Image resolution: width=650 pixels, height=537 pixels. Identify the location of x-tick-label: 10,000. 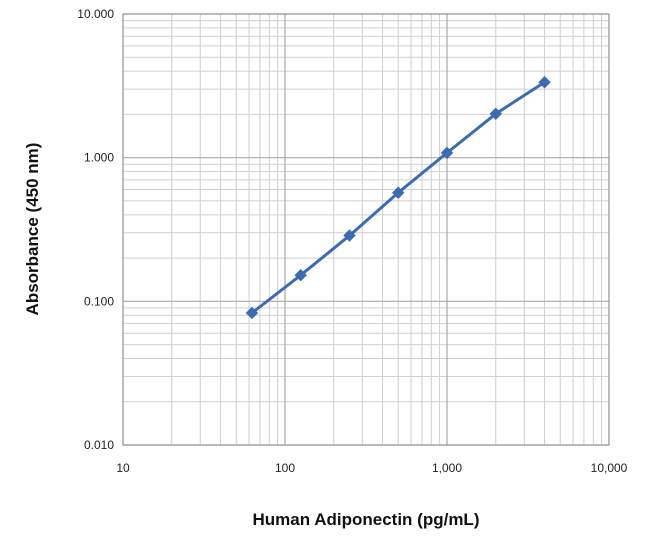
(609, 468).